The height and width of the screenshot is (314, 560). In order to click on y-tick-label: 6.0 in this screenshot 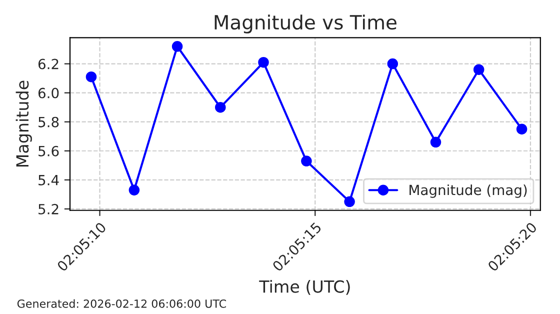, I will do `click(48, 93)`.